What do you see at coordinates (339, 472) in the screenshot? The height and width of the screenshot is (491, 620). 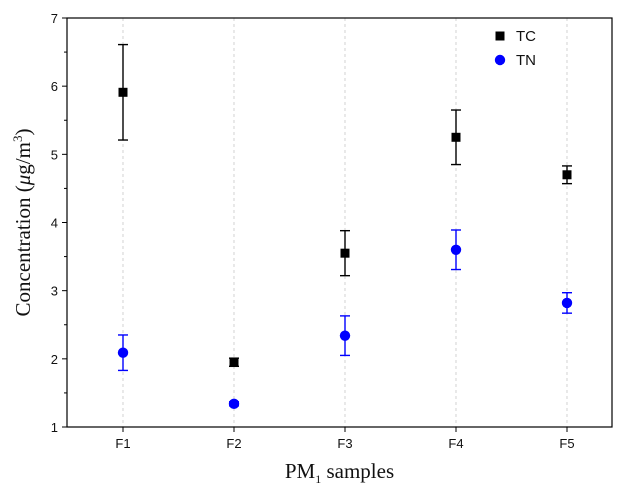 I see `x-axis-title: PM1 samples` at bounding box center [339, 472].